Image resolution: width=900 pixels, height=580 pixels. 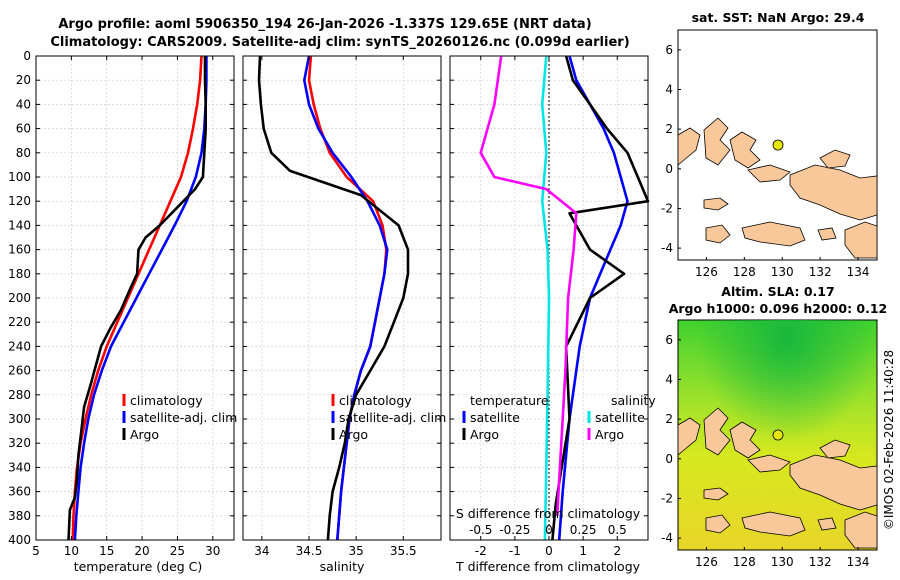 I want to click on x-tick-label: -1, so click(x=515, y=551).